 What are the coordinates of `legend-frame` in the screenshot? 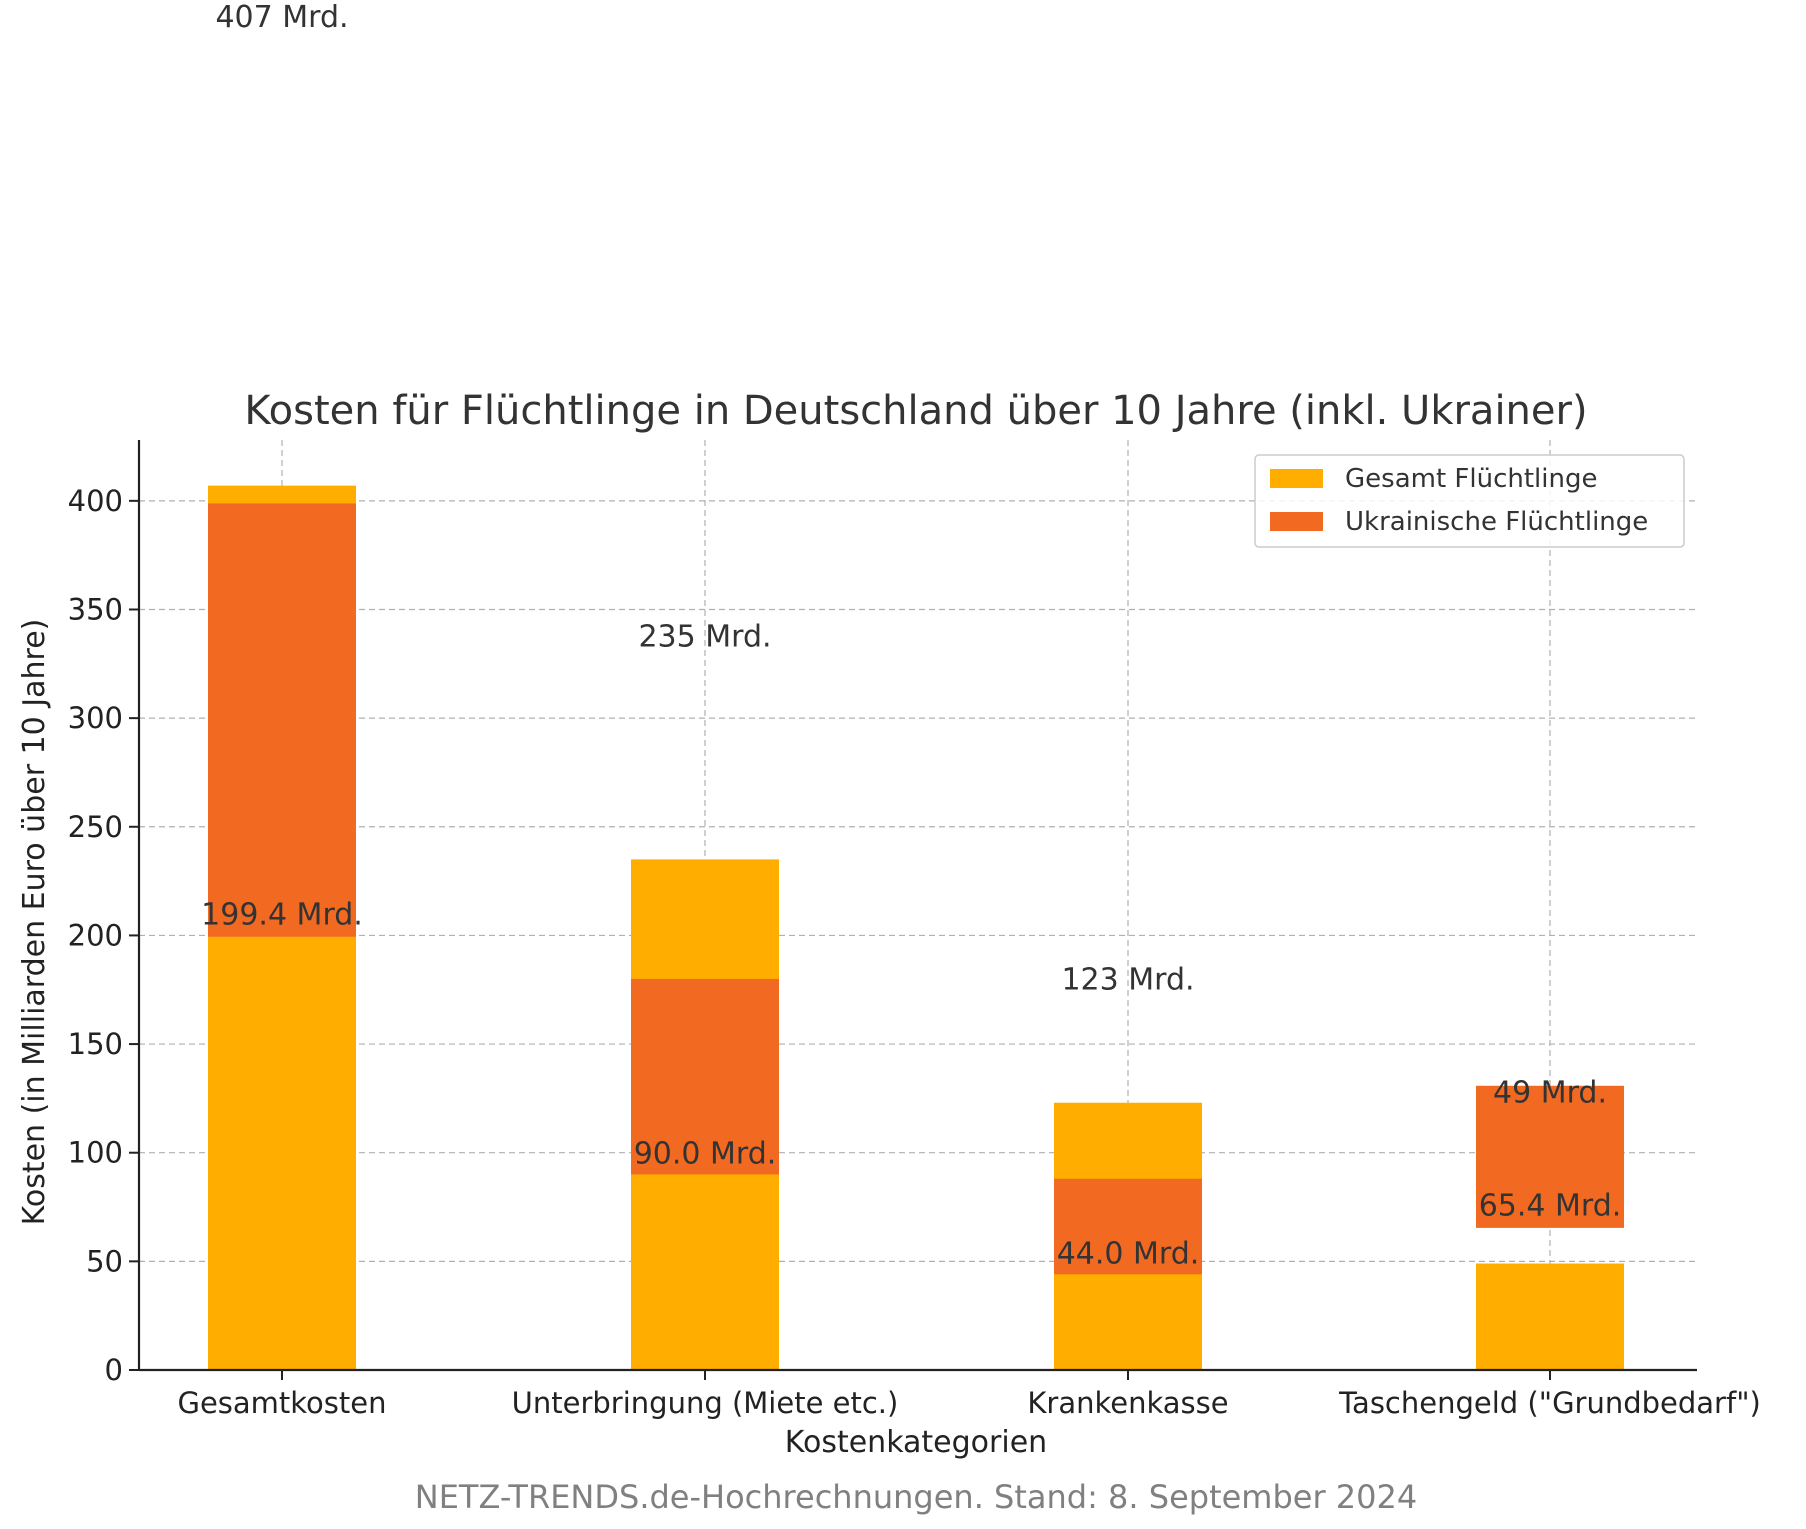 It's located at (1469, 501).